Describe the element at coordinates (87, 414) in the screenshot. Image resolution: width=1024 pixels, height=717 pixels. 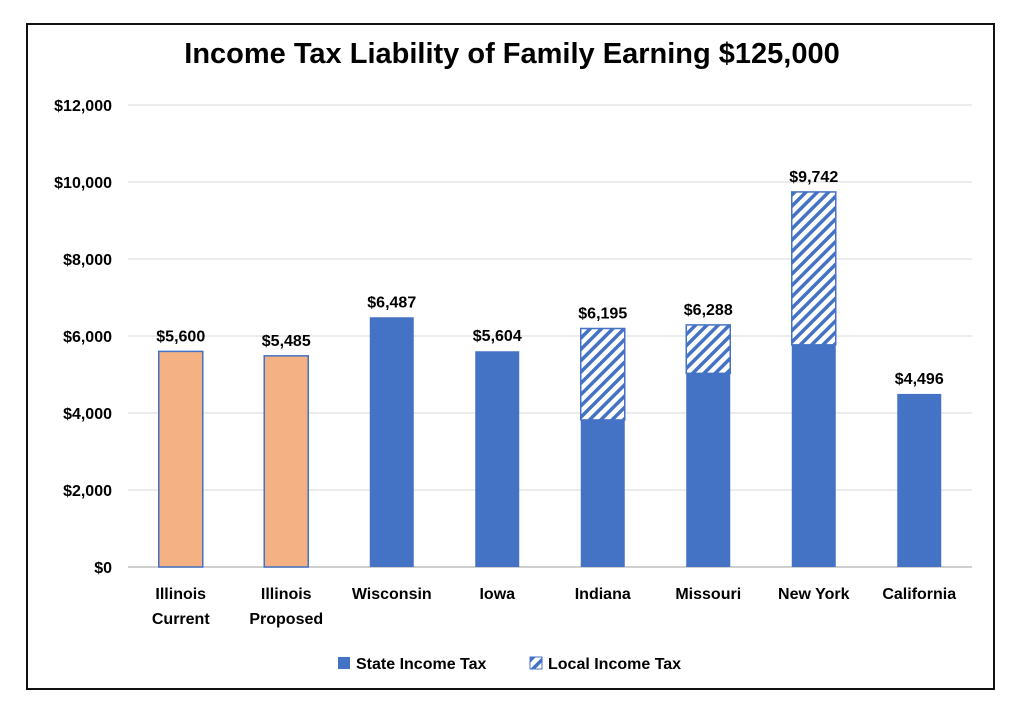
I see `y-tick-label: $4,000` at that location.